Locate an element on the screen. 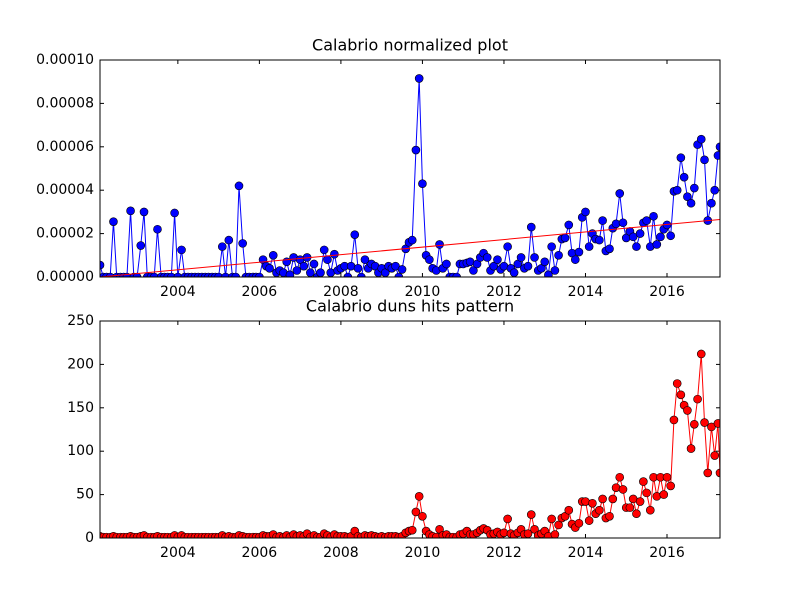  series-line is located at coordinates (410, 247).